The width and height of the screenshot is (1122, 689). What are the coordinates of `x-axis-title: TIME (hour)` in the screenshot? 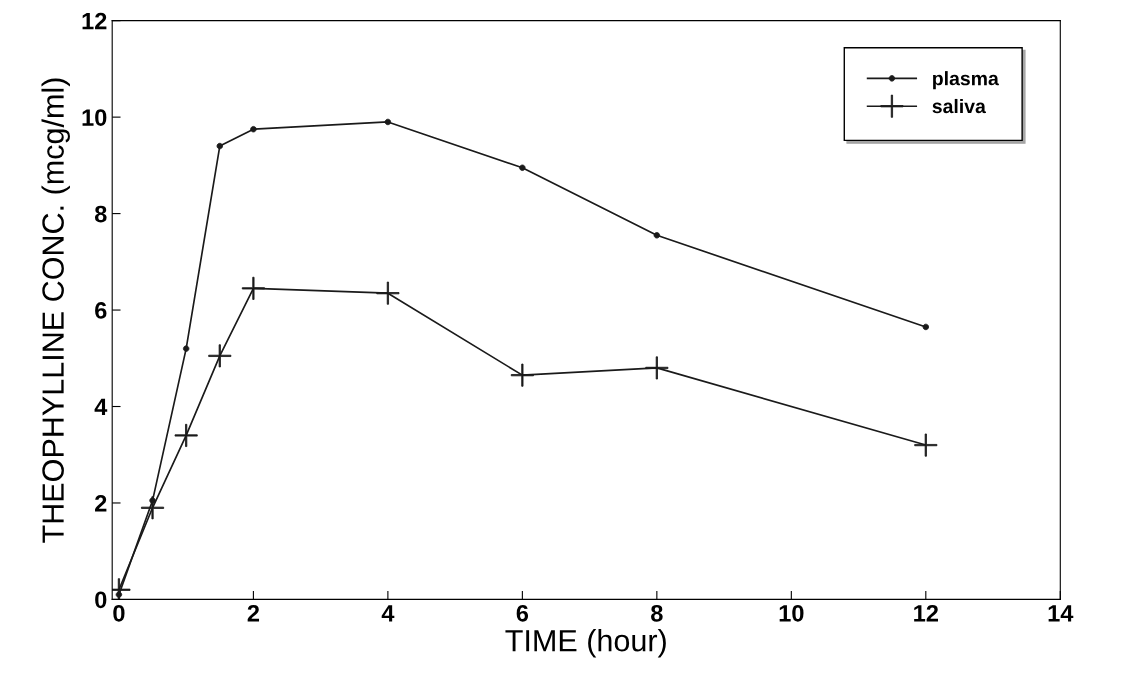 It's located at (585, 643).